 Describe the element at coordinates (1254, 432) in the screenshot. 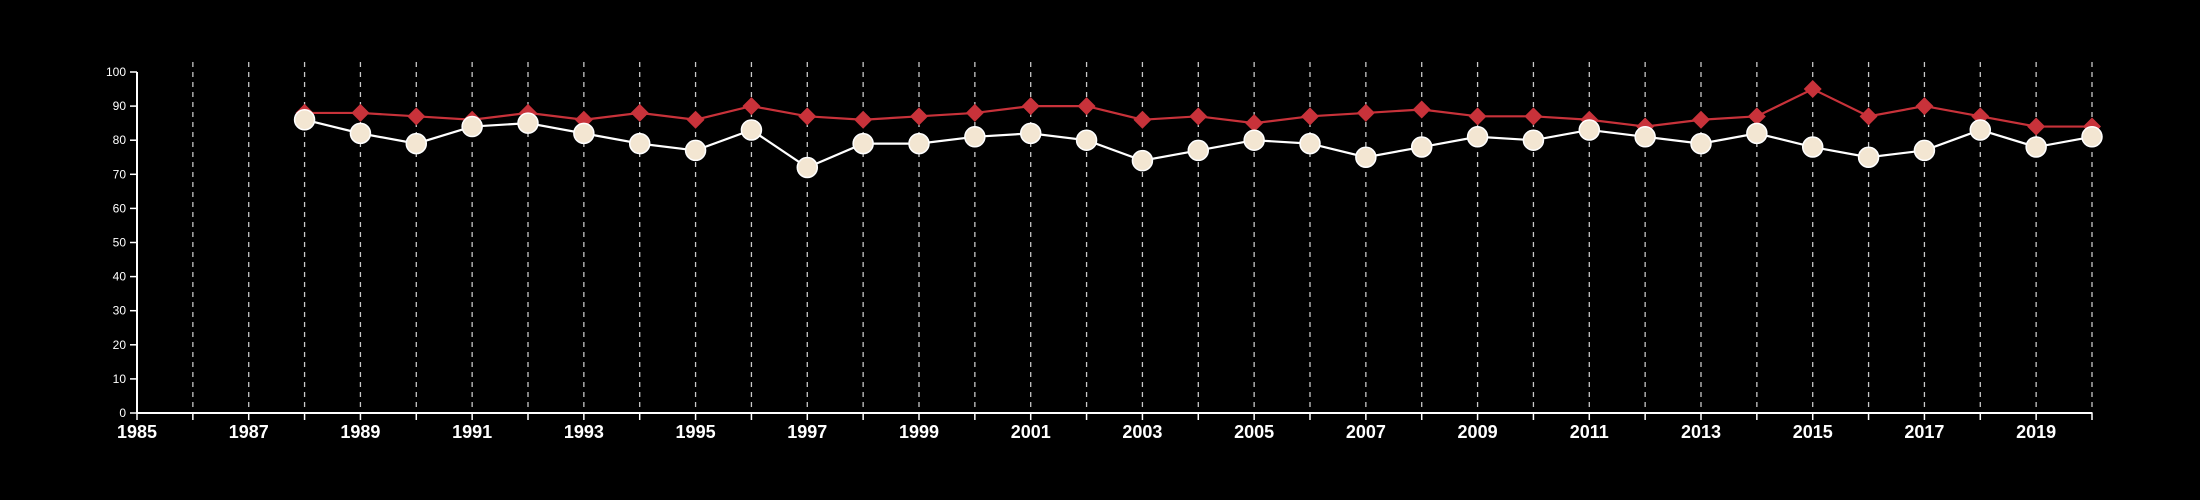

I see `x-tick-label: 2005` at that location.